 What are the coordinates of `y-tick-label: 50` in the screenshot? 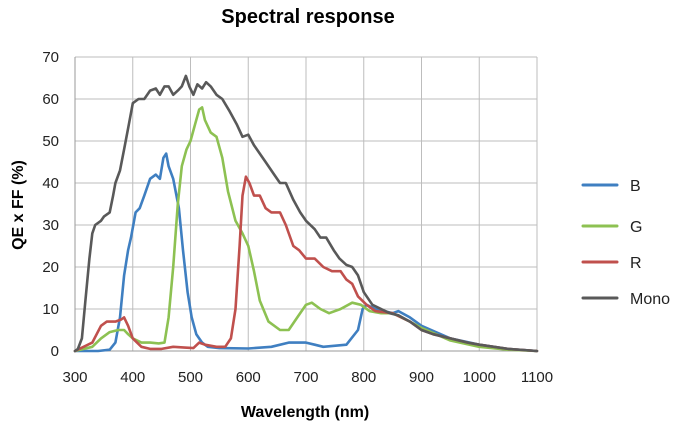 It's located at (50, 141).